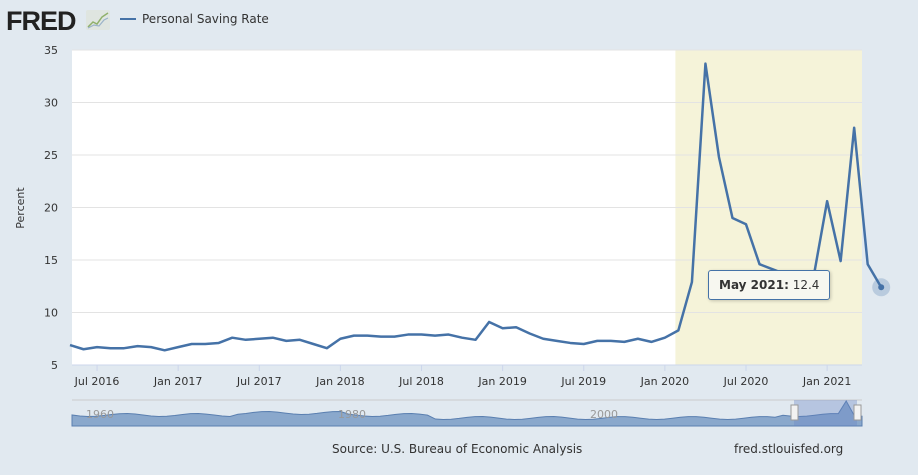 The image size is (918, 475). I want to click on navigator-selection, so click(825, 413).